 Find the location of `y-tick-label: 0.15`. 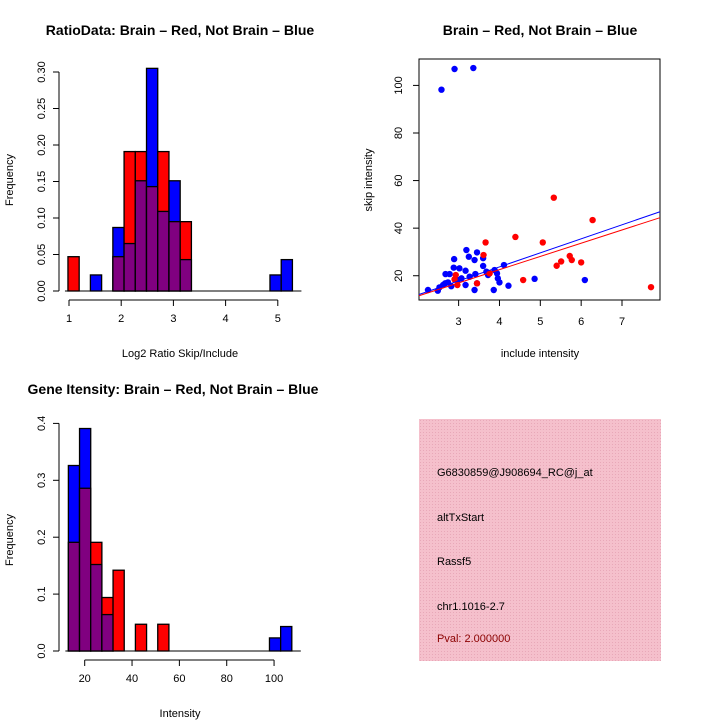

y-tick-label: 0.15 is located at coordinates (42, 181).